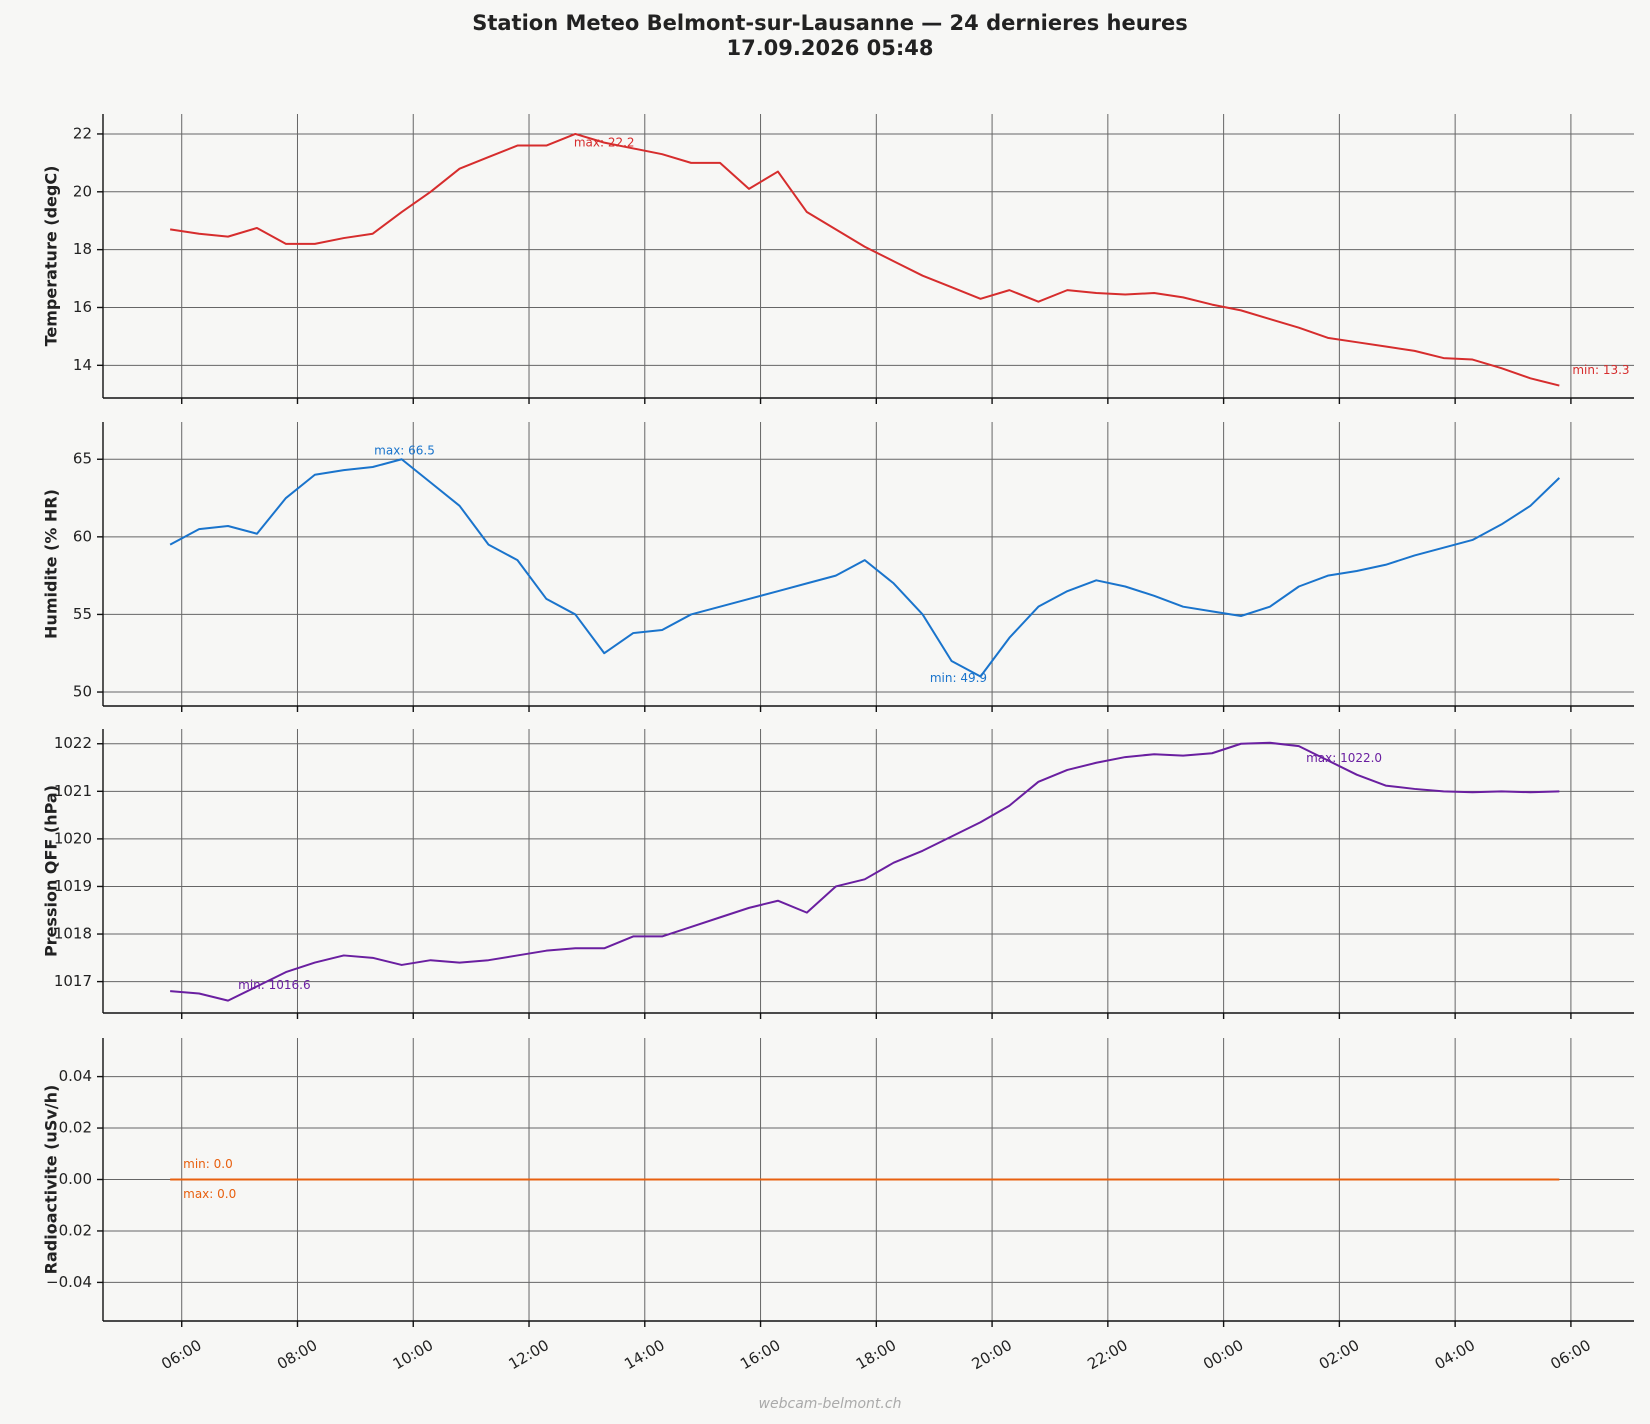 The image size is (1650, 1424). I want to click on y-tick-label: 1019, so click(73, 886).